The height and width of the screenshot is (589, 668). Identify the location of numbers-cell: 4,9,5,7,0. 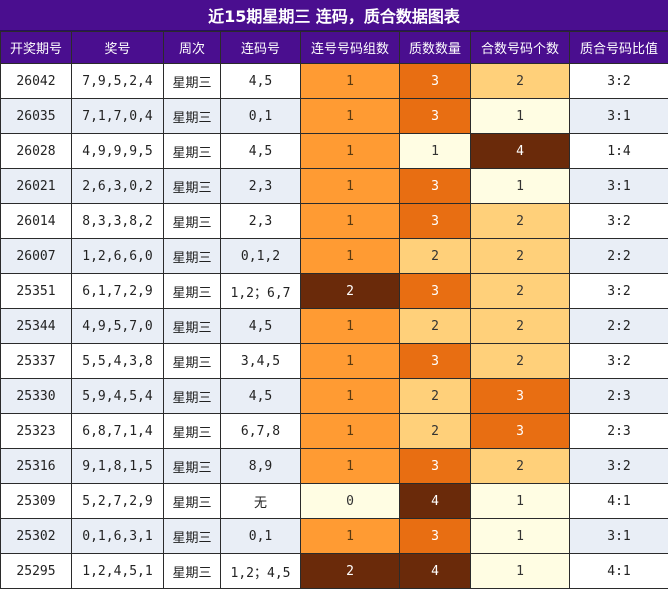
(118, 326).